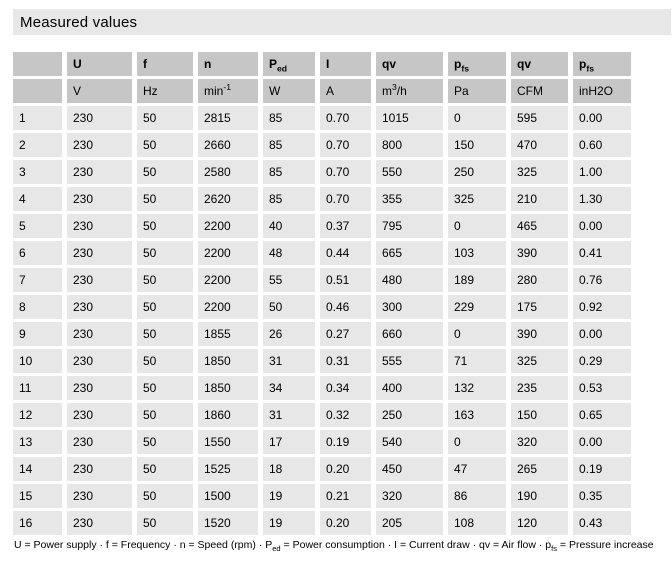 This screenshot has height=575, width=672. I want to click on cell: 85, so click(289, 118).